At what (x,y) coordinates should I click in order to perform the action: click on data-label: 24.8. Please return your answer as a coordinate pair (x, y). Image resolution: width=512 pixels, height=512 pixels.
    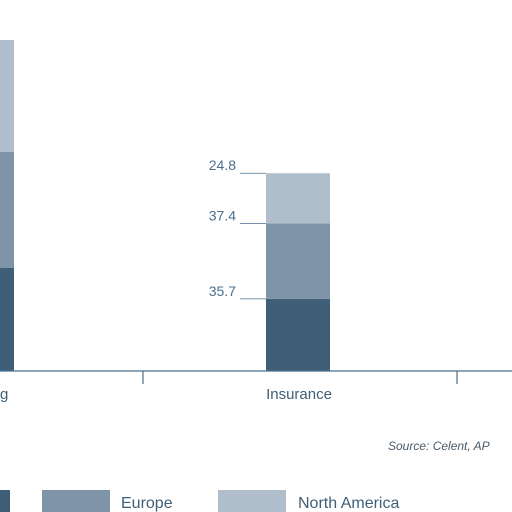
    Looking at the image, I should click on (222, 165).